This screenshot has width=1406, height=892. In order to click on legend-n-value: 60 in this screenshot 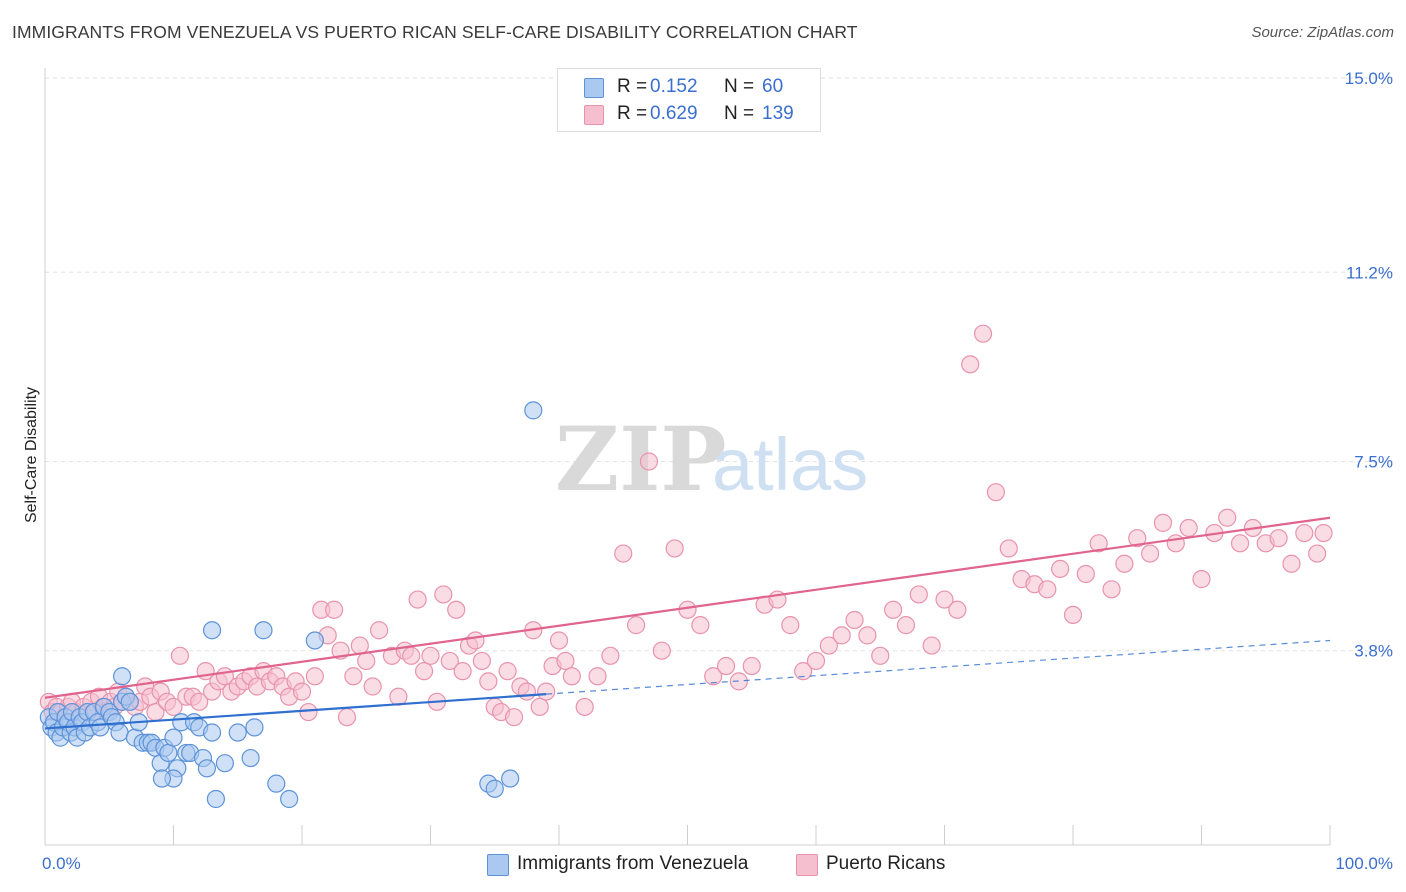, I will do `click(773, 86)`.